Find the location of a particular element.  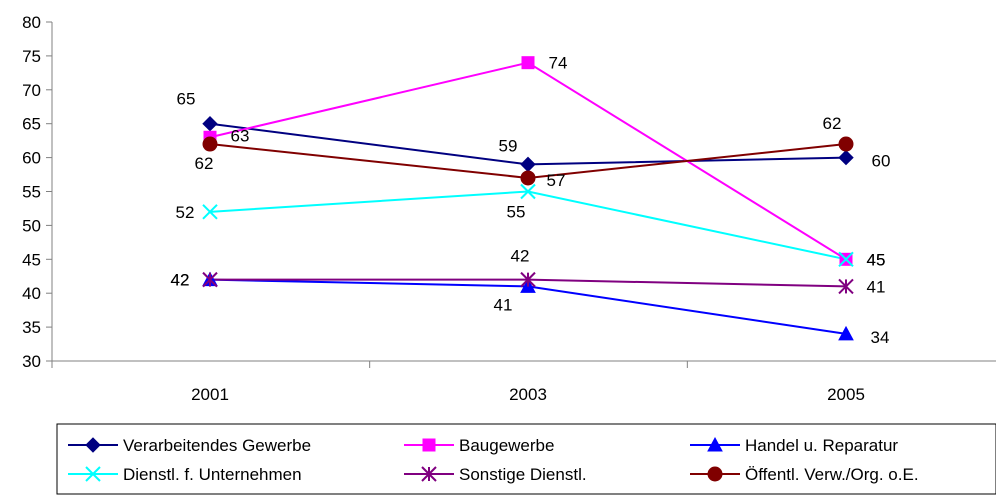

data-label: 55 is located at coordinates (516, 212).